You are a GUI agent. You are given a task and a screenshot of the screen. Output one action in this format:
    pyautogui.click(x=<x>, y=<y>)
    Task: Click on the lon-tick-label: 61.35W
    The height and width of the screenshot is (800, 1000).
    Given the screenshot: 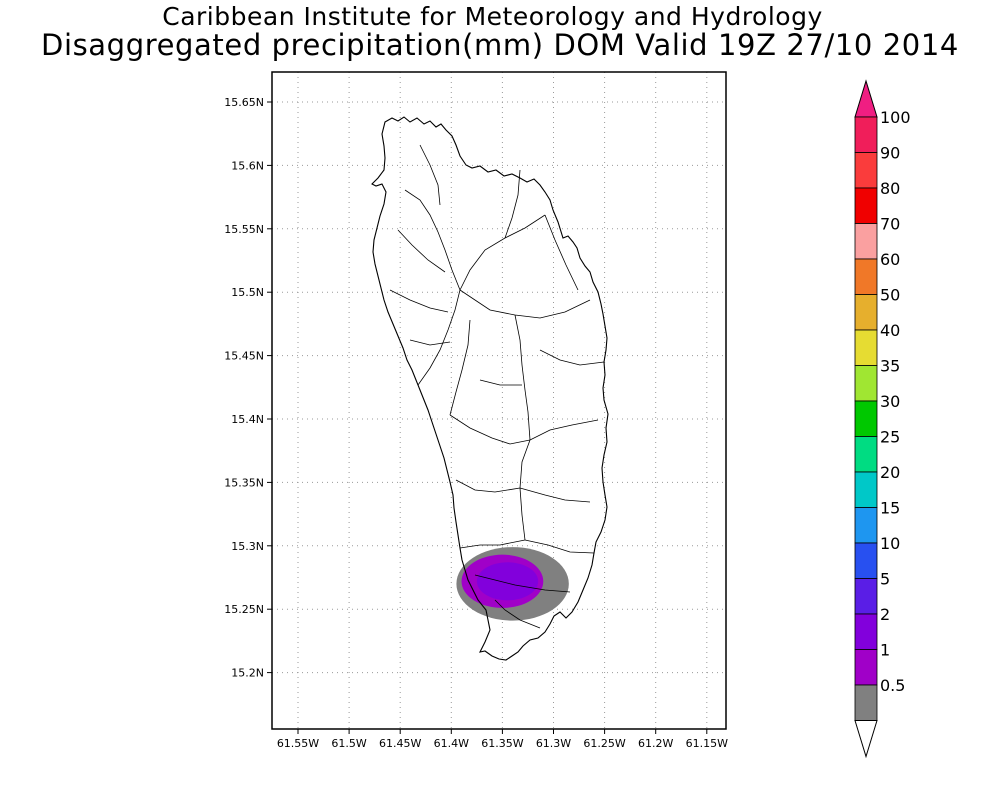 What is the action you would take?
    pyautogui.click(x=502, y=743)
    